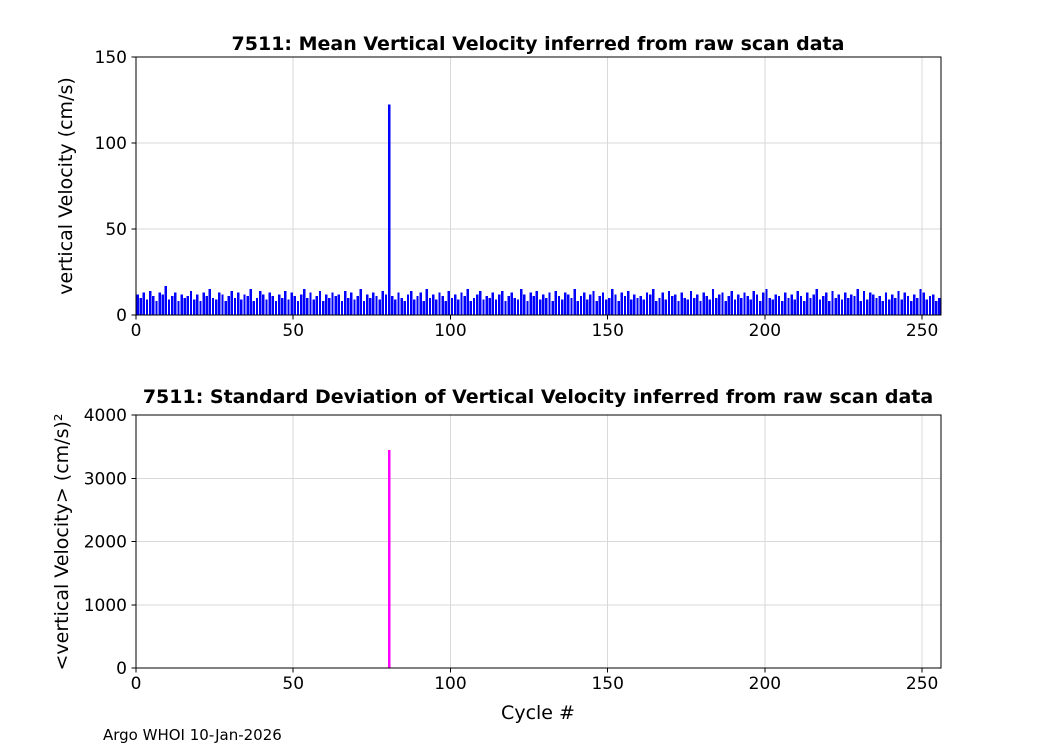 The image size is (1050, 750). I want to click on y-tick-label: 100, so click(111, 144).